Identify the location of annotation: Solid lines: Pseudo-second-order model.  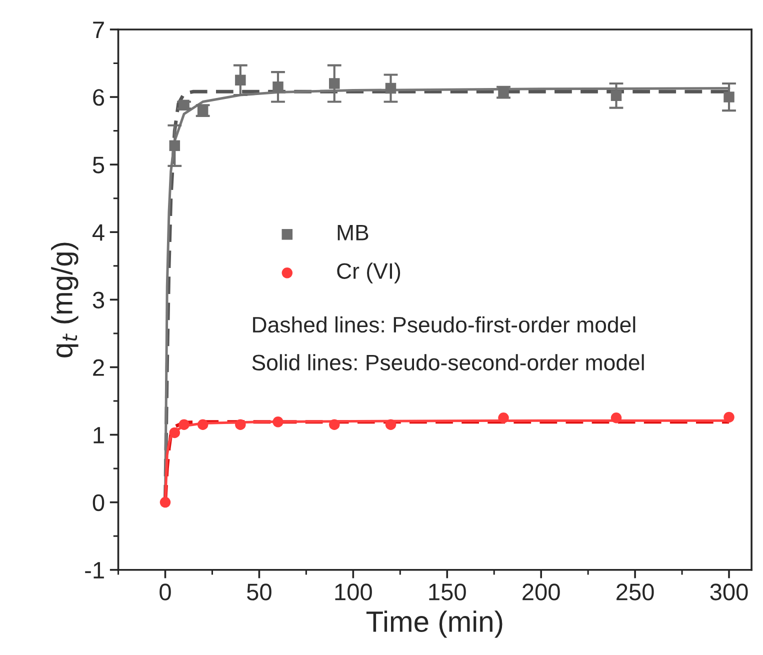
(448, 362).